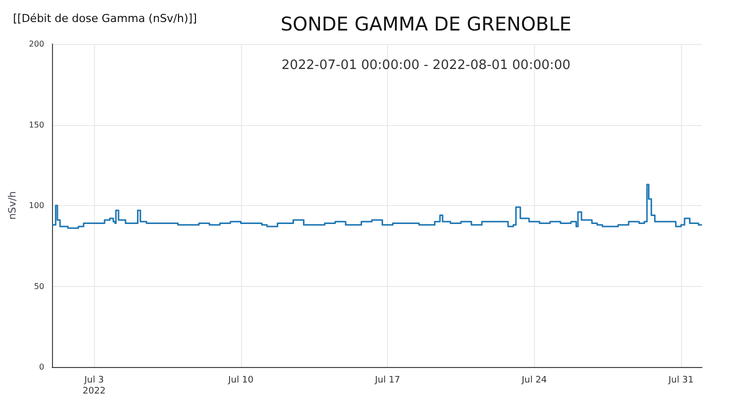 This screenshot has height=397, width=736. I want to click on text: 2022-07-01 00:00:00 - 2022-08-01 00:00:00, so click(426, 65).